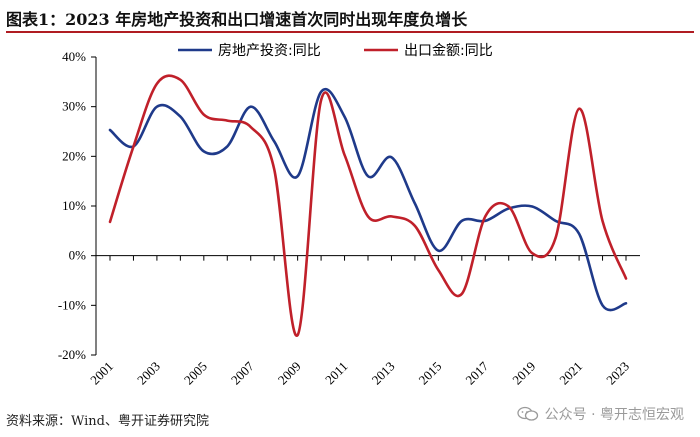 This screenshot has width=700, height=437. Describe the element at coordinates (448, 51) in the screenshot. I see `legend-label-2: 出口金额:同比` at that location.